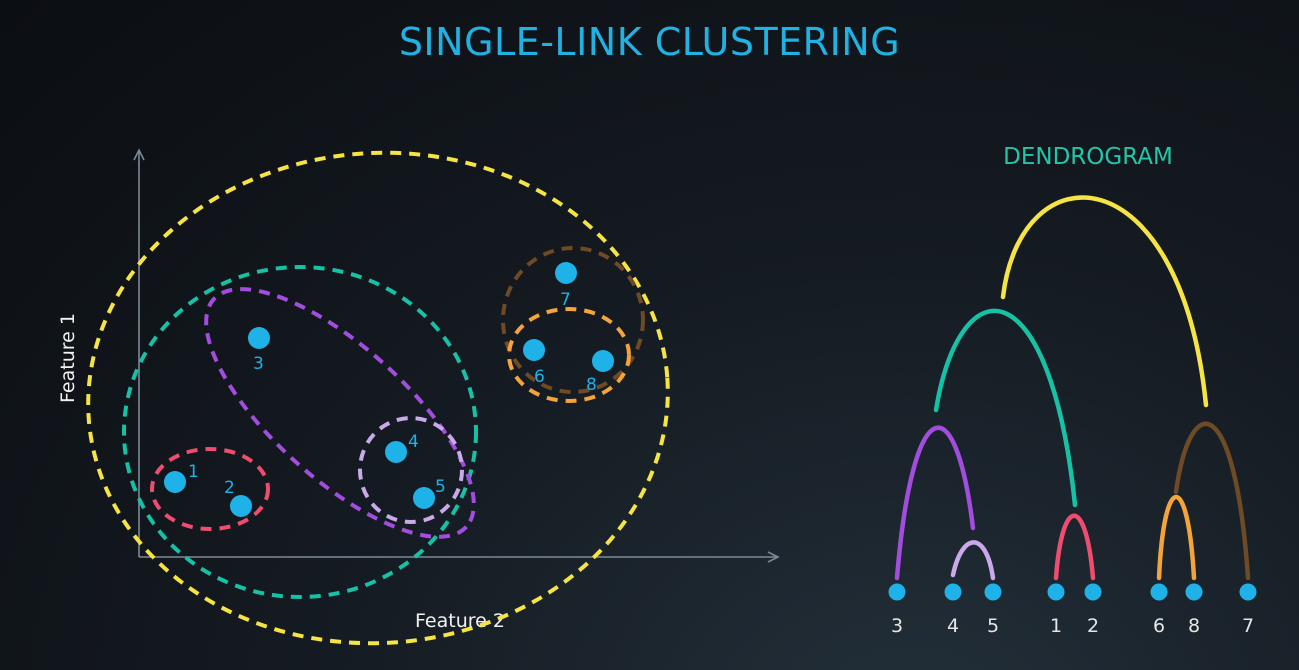  I want to click on leaf-label-7: 7, so click(1248, 626).